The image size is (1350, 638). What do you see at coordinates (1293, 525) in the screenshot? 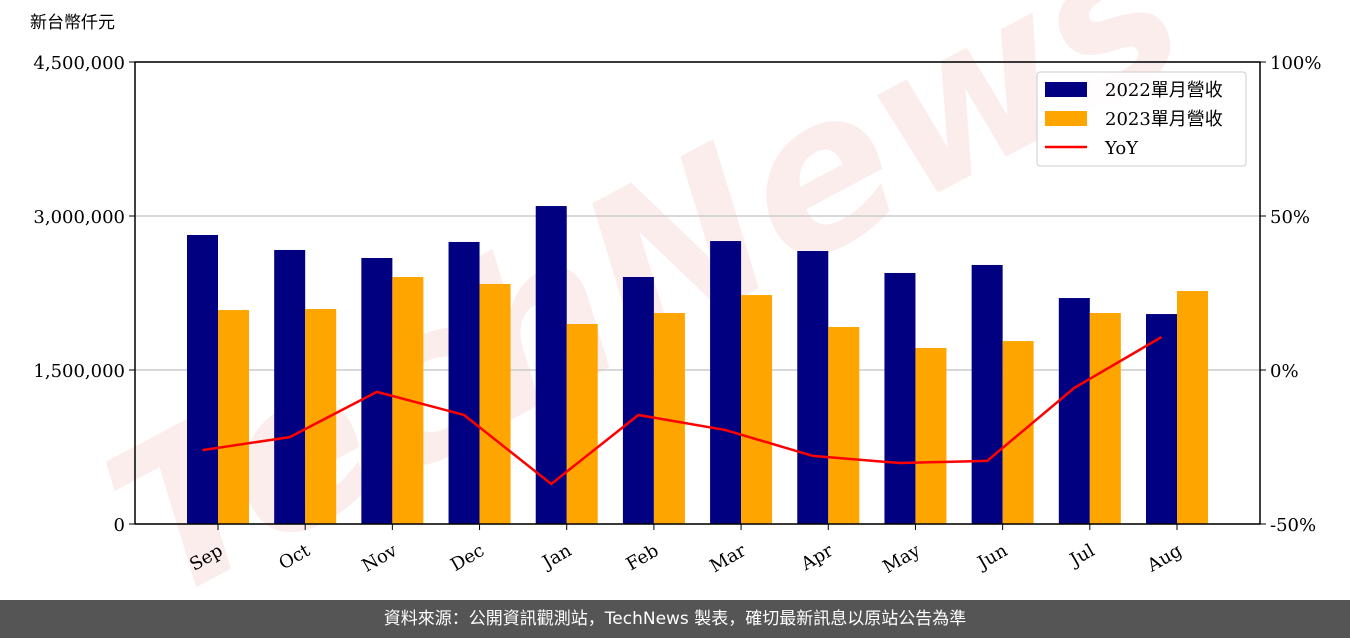
I see `y2-tick-label: -50%` at bounding box center [1293, 525].